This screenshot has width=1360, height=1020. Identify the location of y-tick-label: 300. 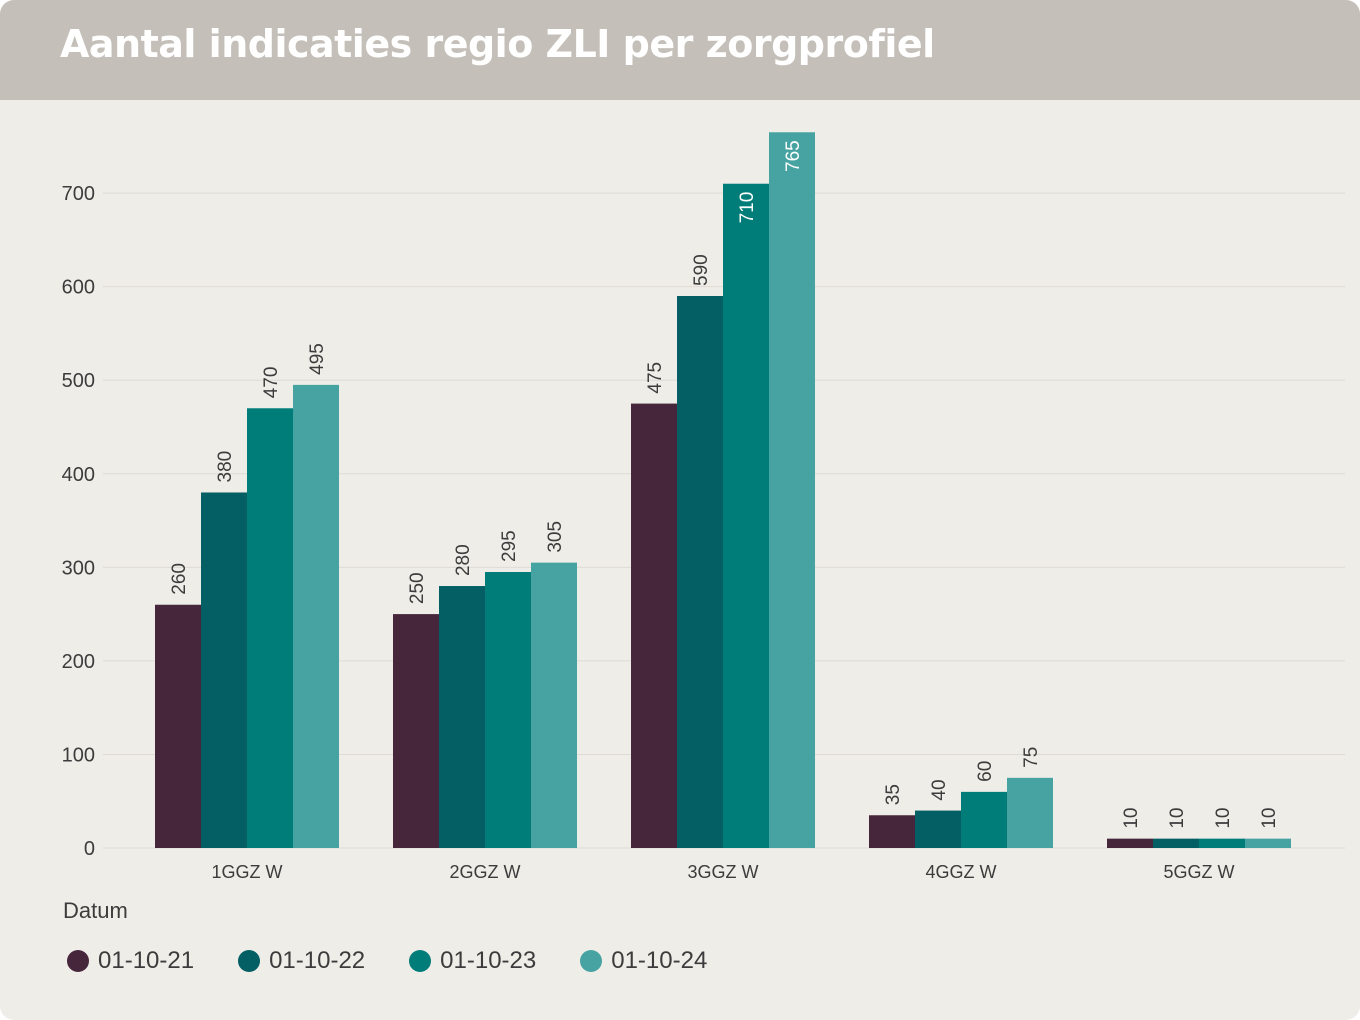
(78, 568).